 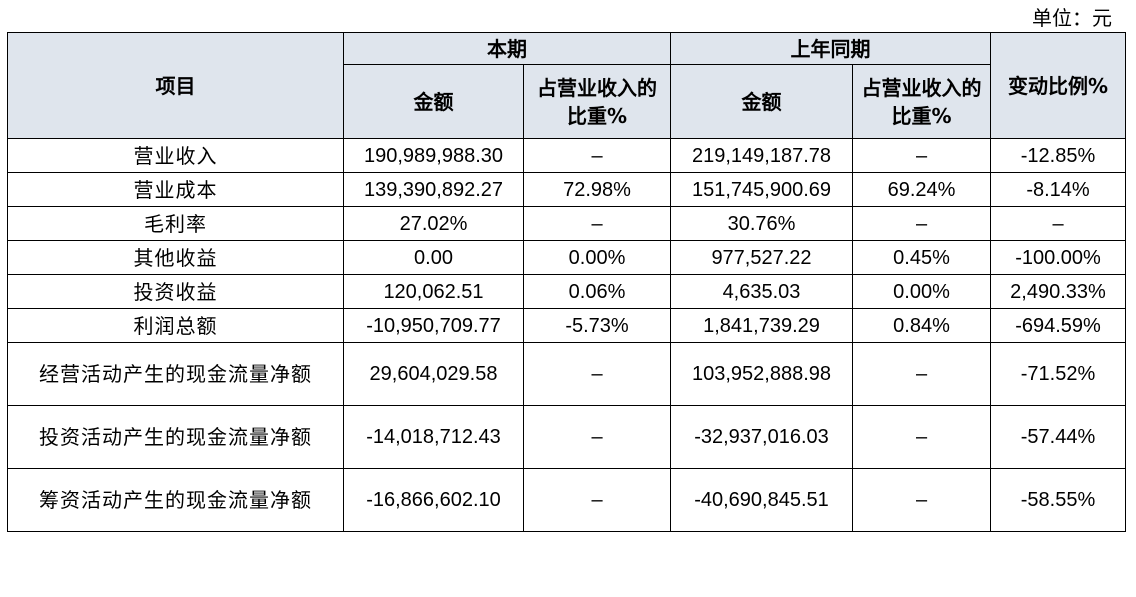 I want to click on change-ratio: -100.00%, so click(x=1058, y=257).